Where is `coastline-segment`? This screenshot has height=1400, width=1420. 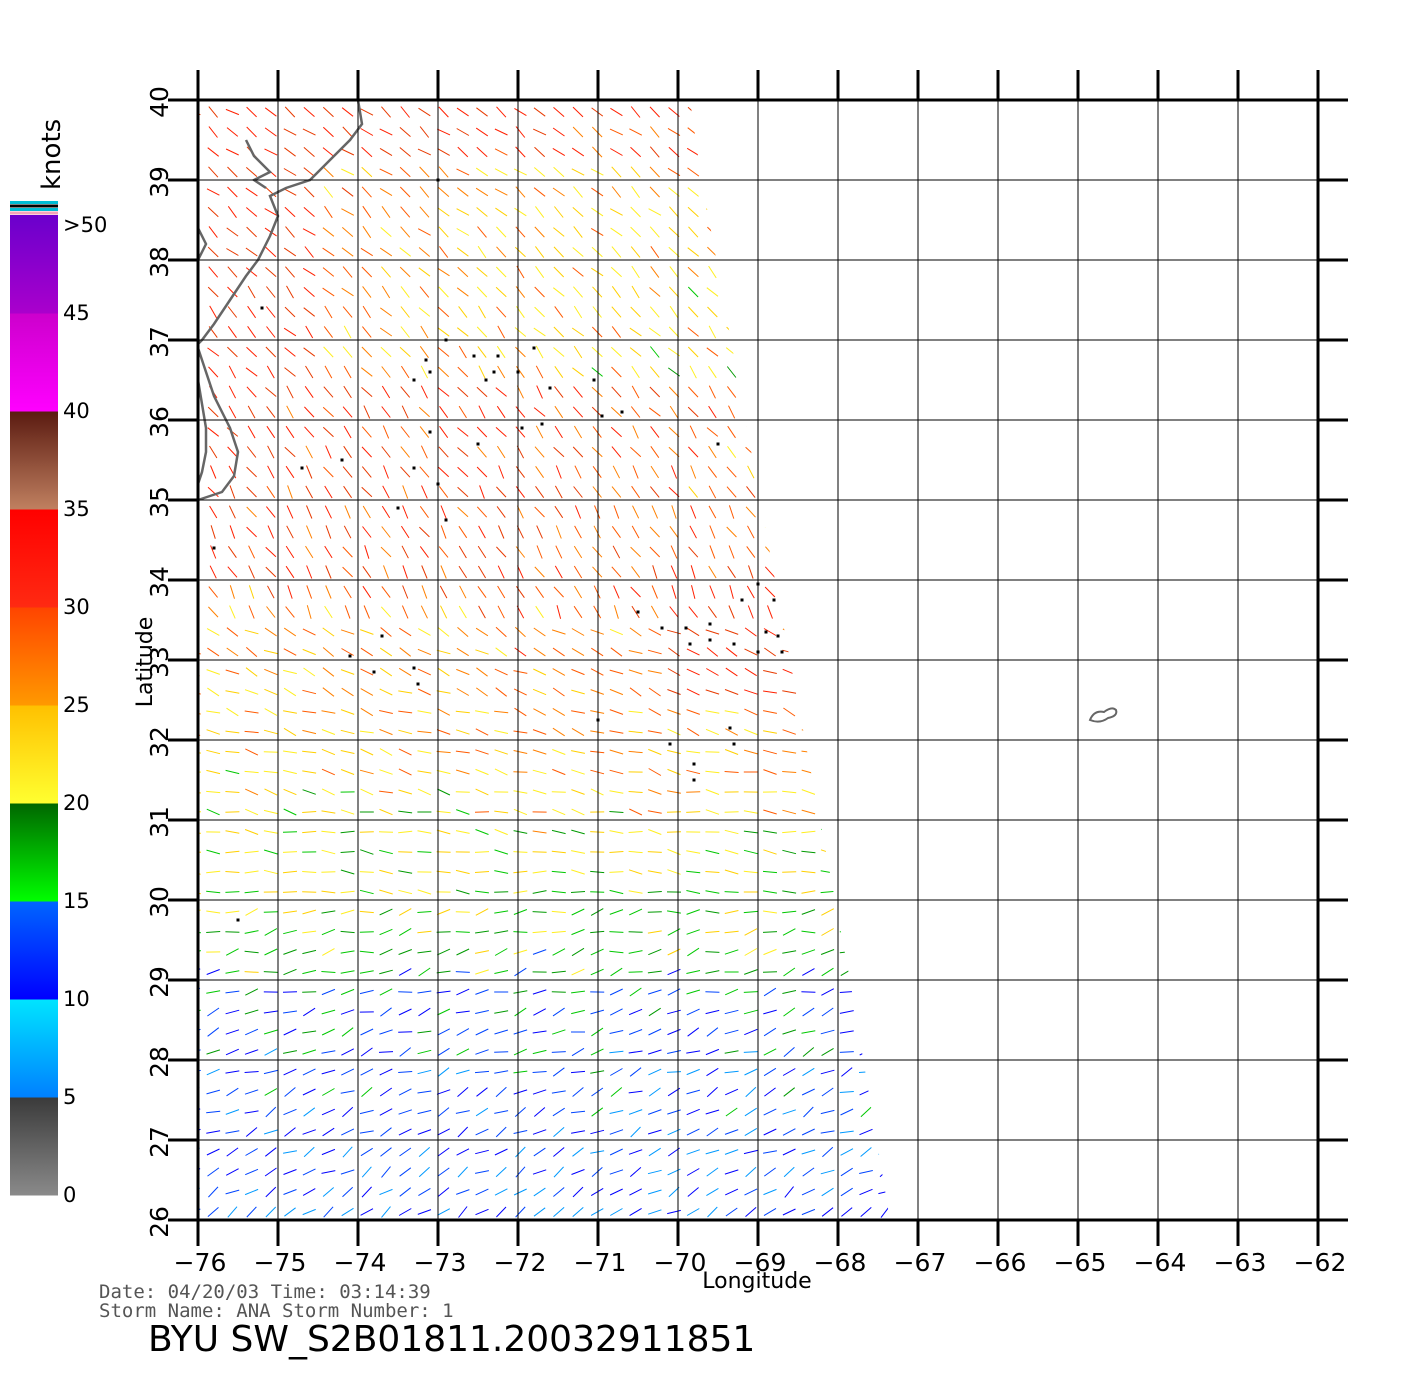
coastline-segment is located at coordinates (202, 244).